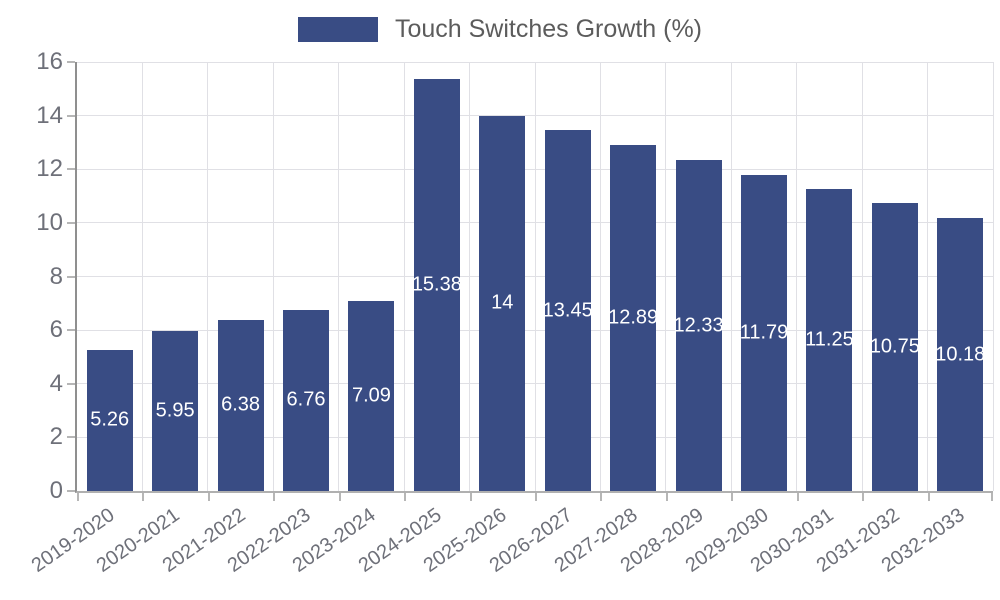 The width and height of the screenshot is (1000, 600). I want to click on bar-value-label: 6.76, so click(306, 399).